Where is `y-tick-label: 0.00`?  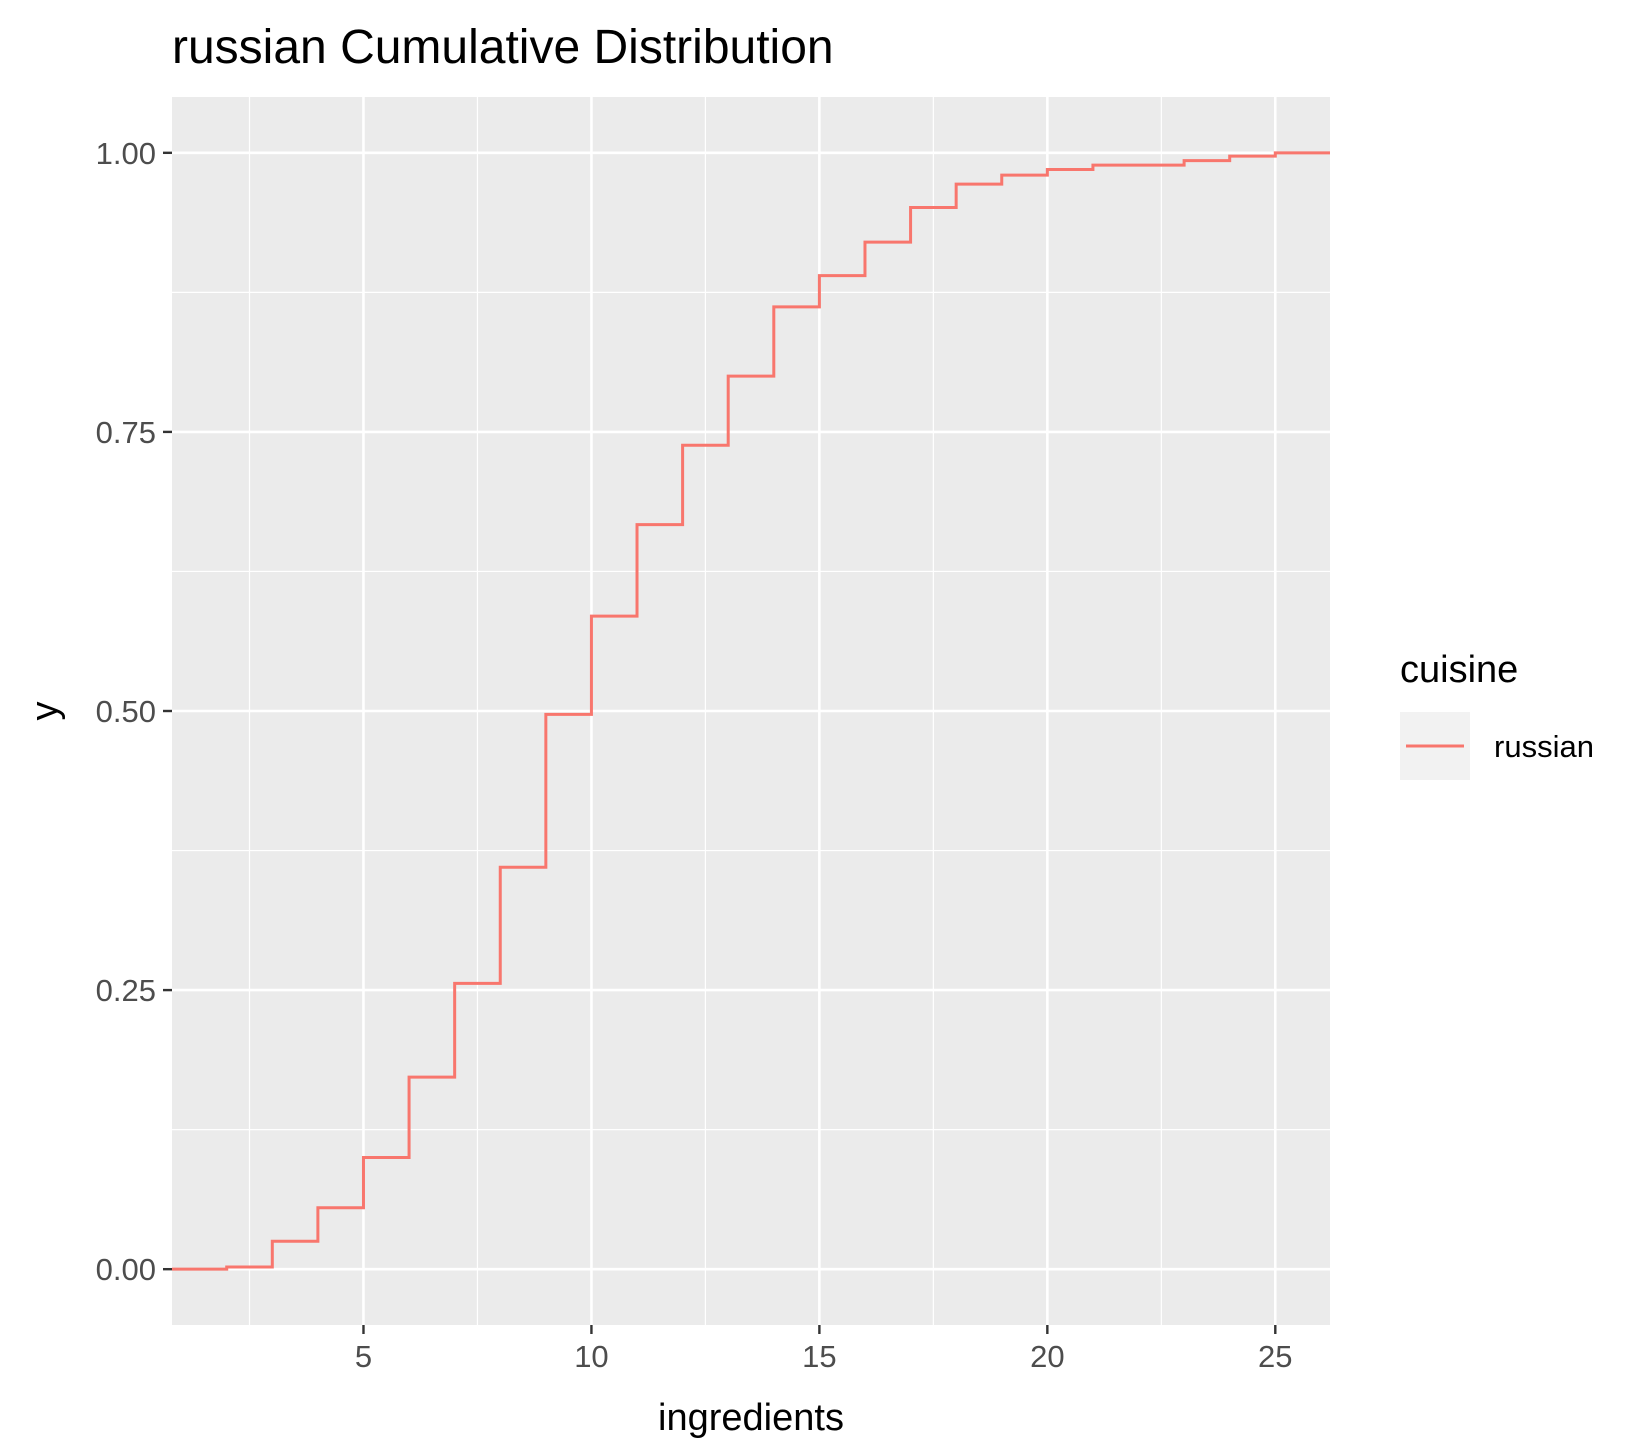
y-tick-label: 0.00 is located at coordinates (126, 1269).